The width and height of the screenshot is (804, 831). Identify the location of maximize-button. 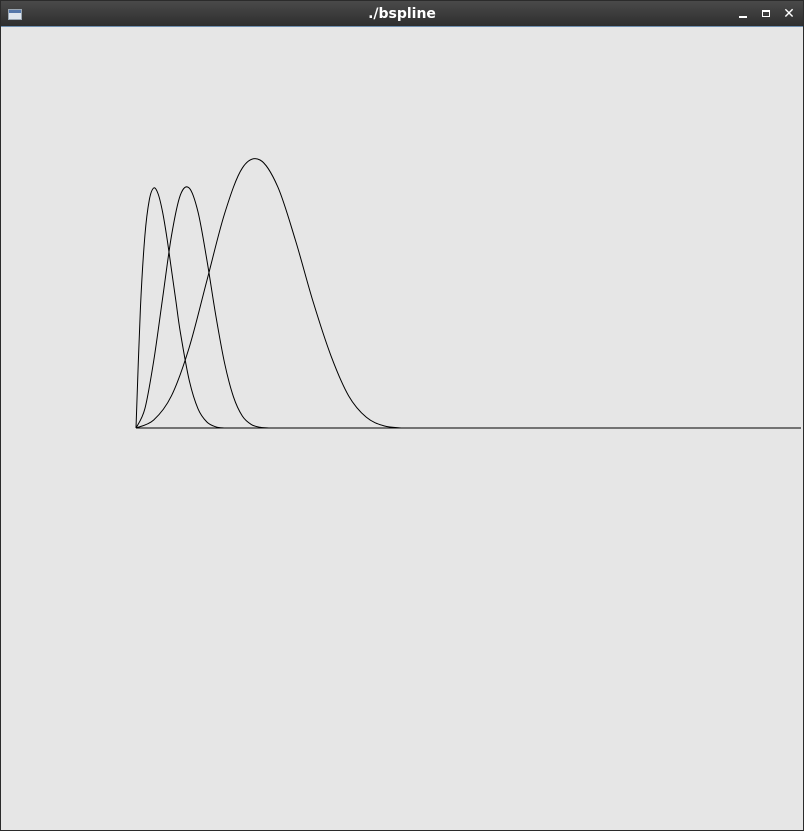
(766, 14).